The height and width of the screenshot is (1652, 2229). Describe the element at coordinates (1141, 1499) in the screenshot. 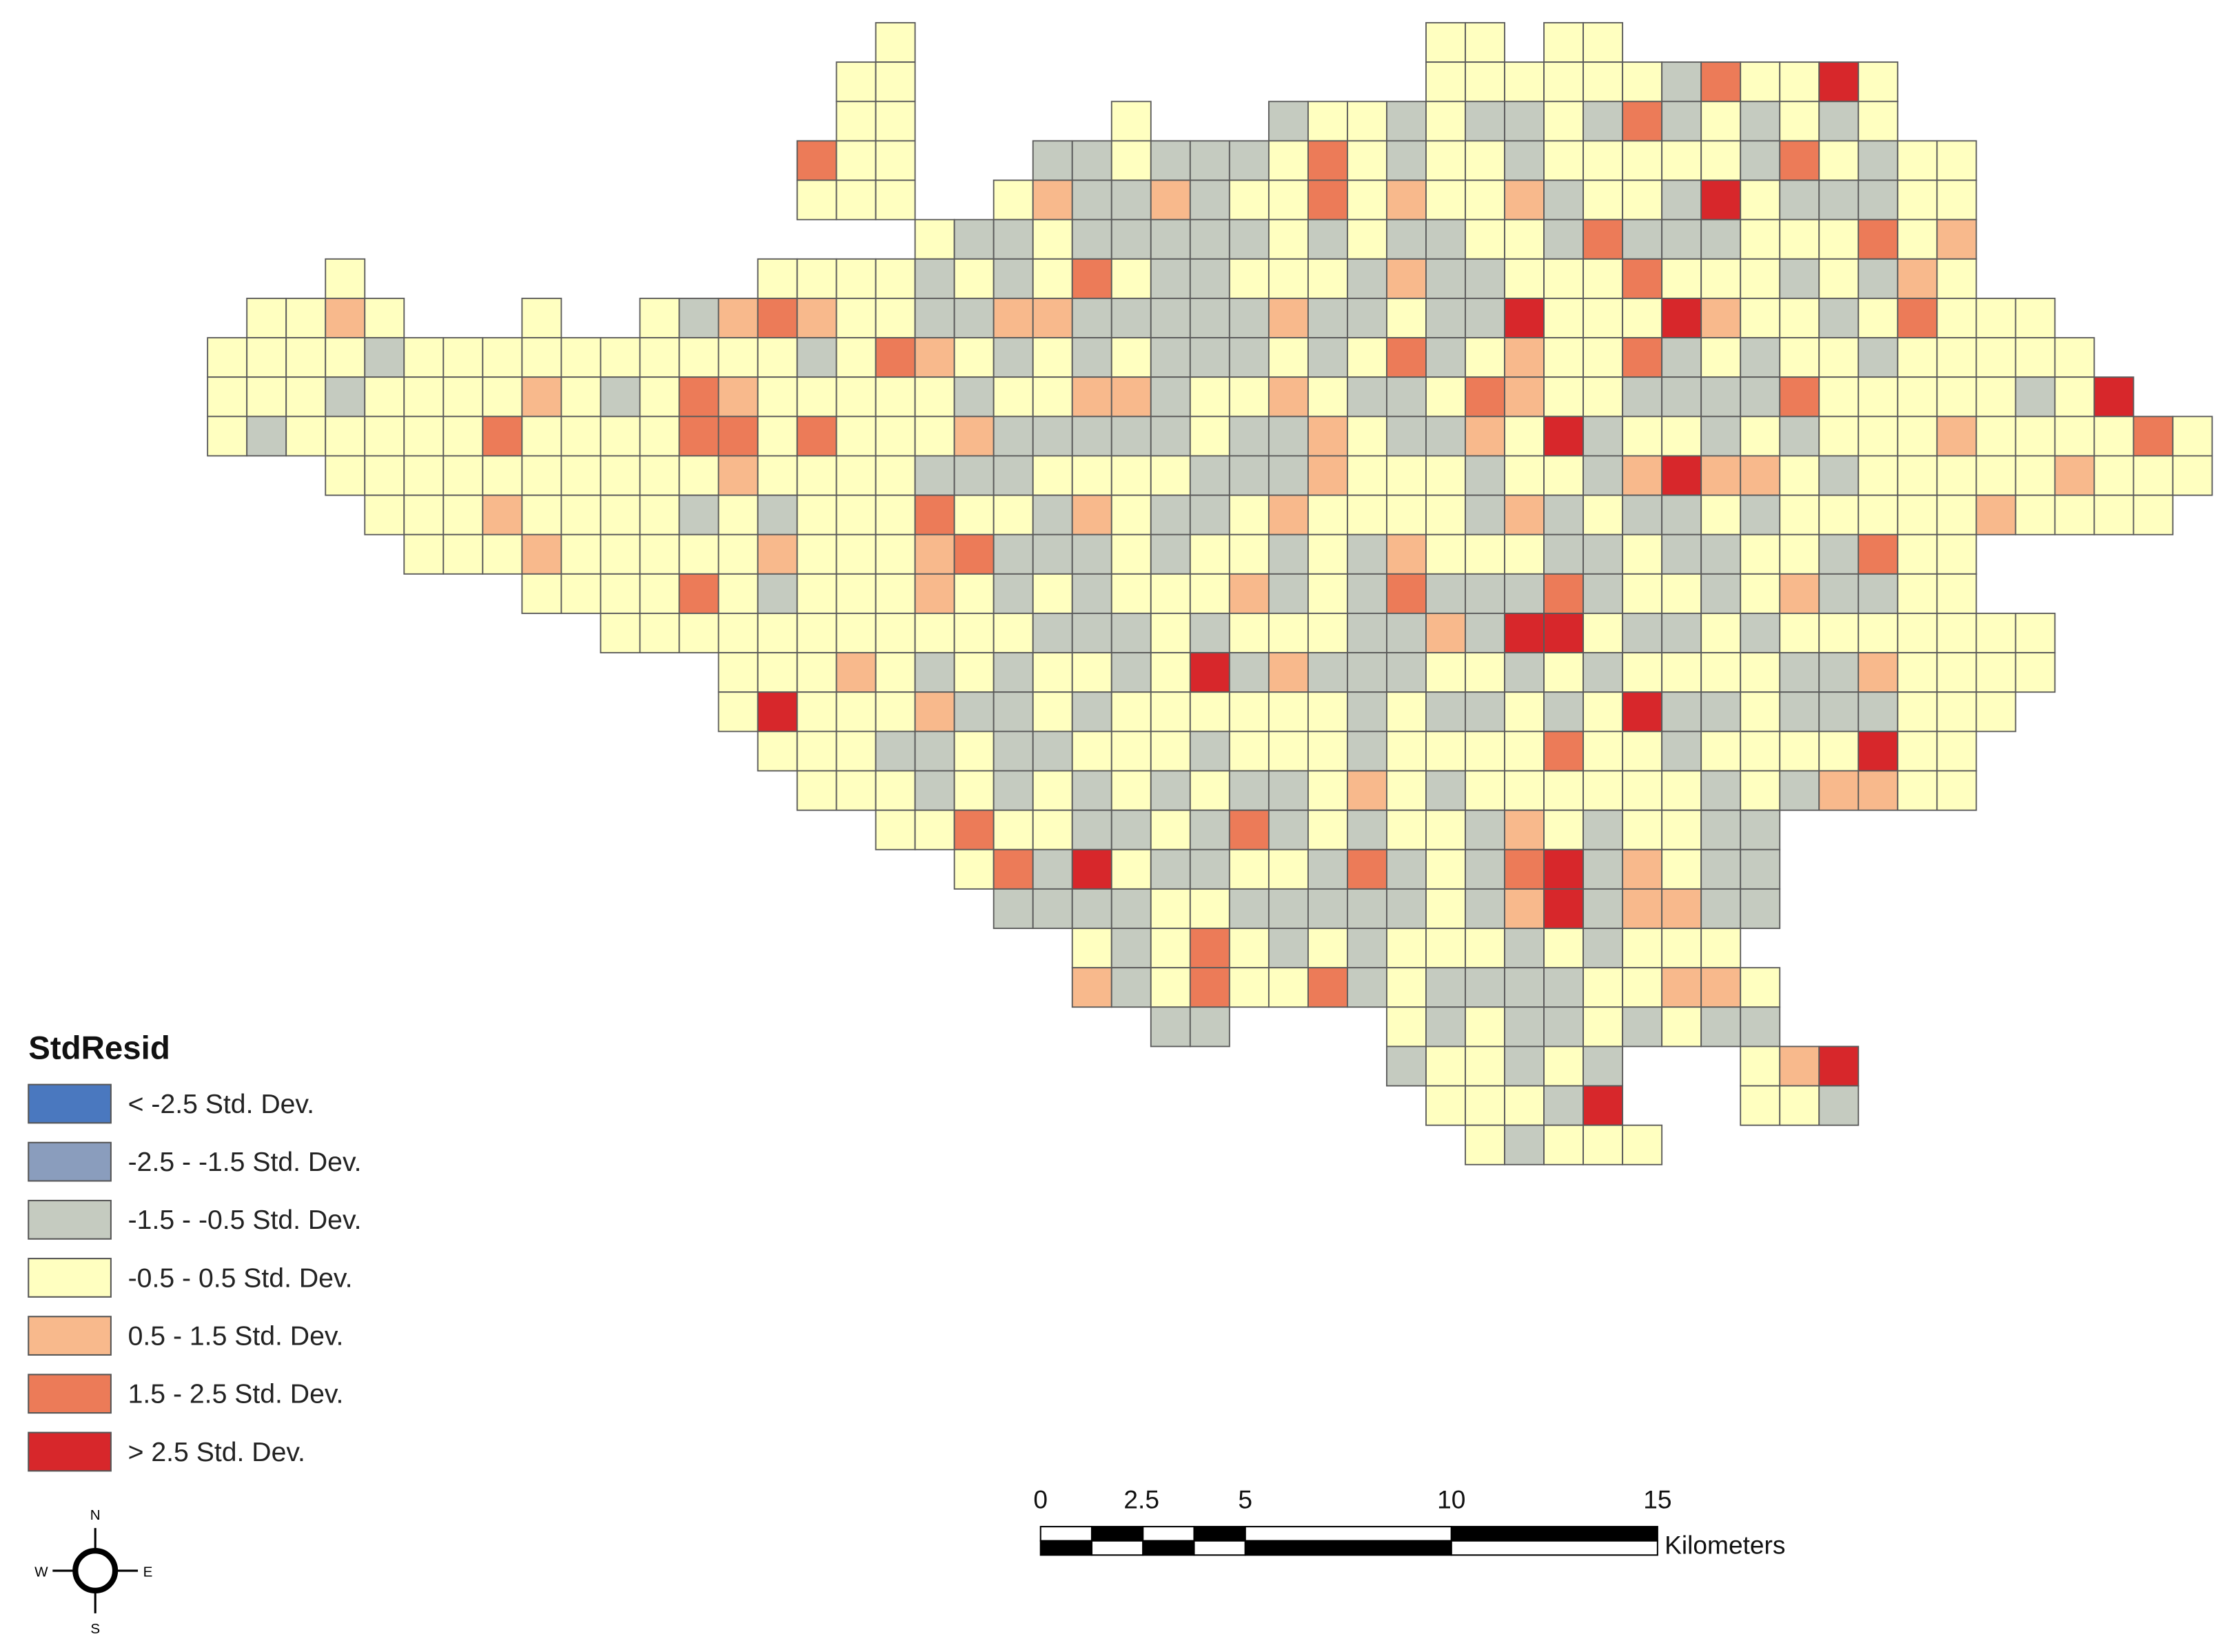

I see `scale-tick-label: 2.5` at that location.